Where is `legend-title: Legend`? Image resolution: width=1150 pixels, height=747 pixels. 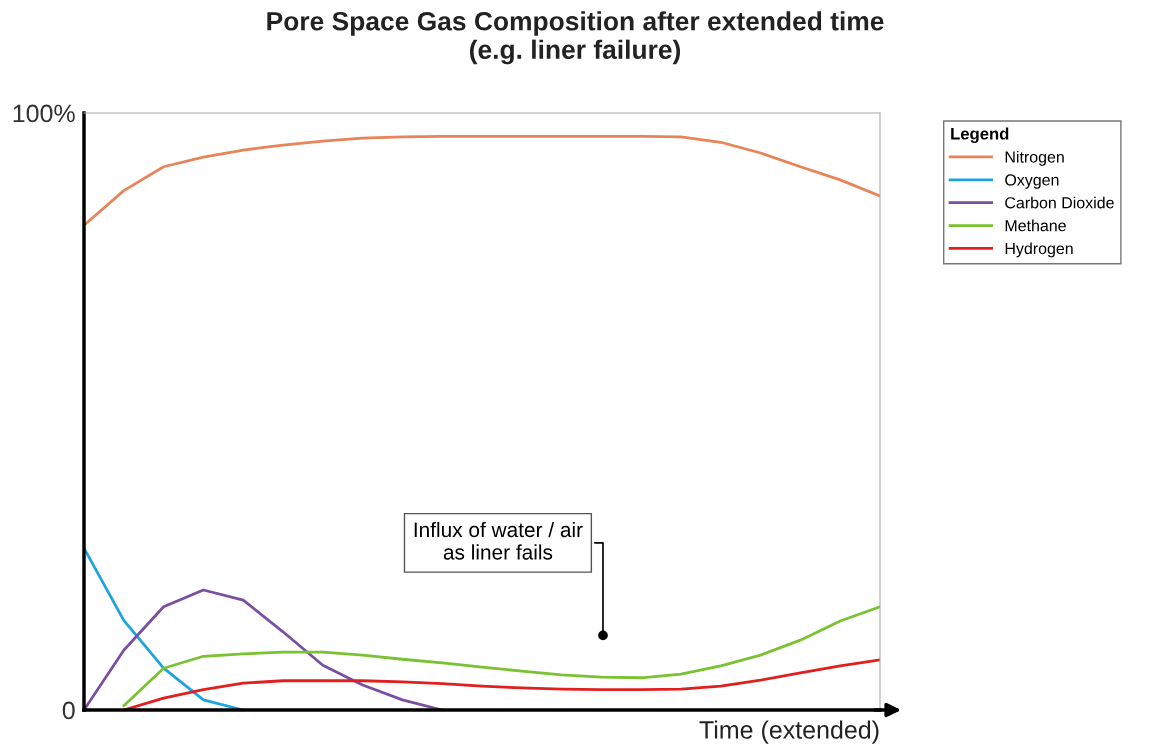 legend-title: Legend is located at coordinates (980, 135).